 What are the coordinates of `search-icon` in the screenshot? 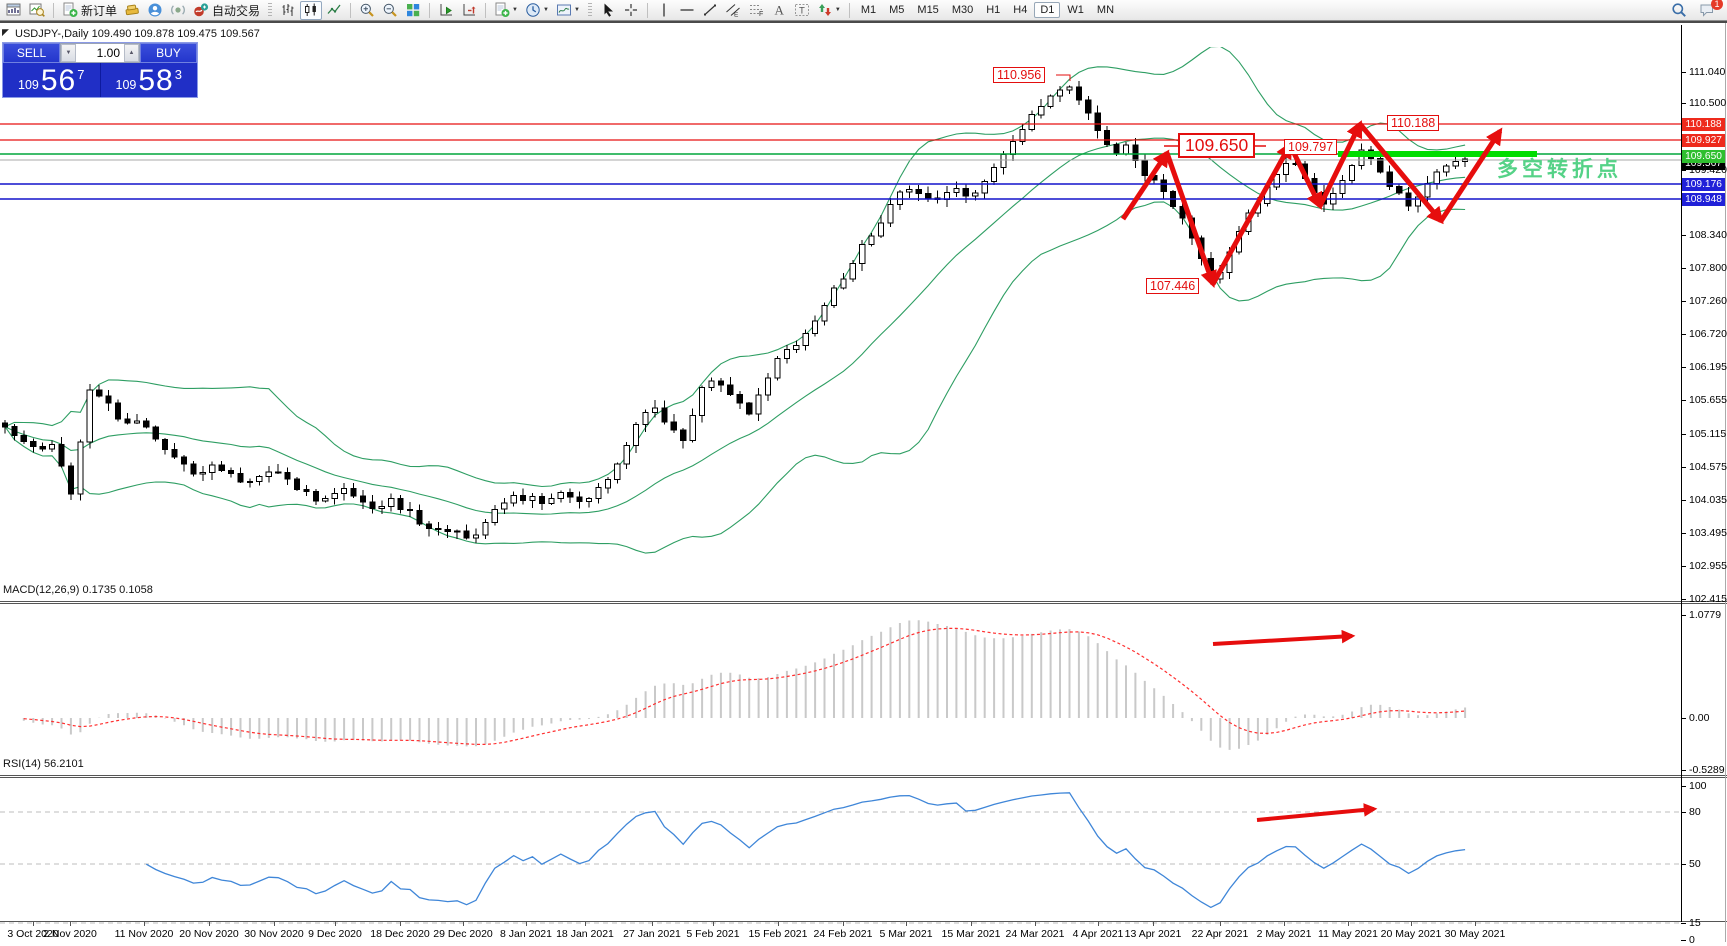 It's located at (1679, 10).